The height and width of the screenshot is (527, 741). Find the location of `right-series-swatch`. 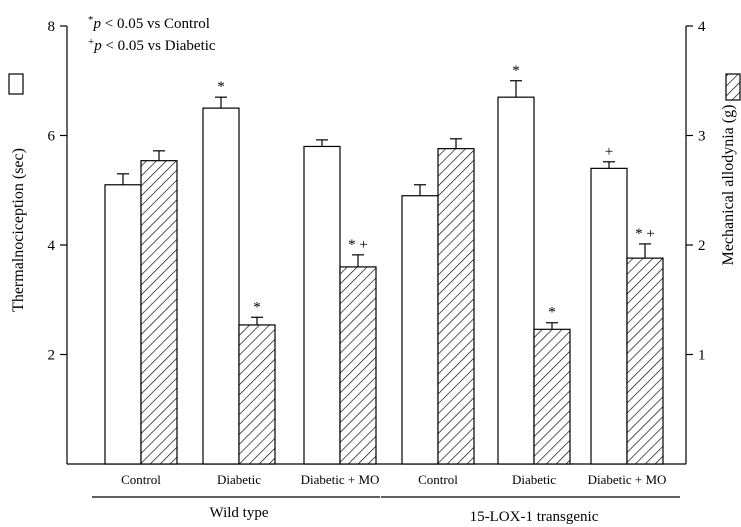

right-series-swatch is located at coordinates (733, 87).